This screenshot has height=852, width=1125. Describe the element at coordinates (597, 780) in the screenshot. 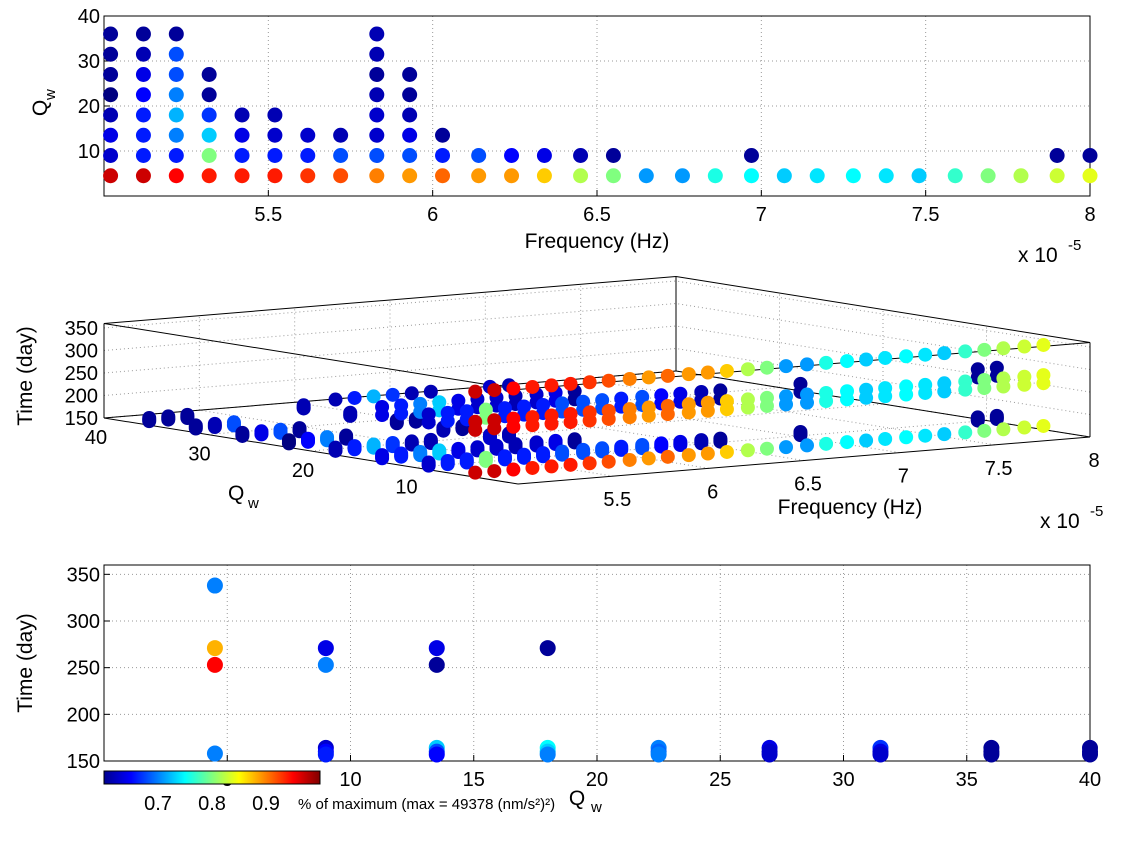

I see `bottom-x-tick-label: 20` at that location.